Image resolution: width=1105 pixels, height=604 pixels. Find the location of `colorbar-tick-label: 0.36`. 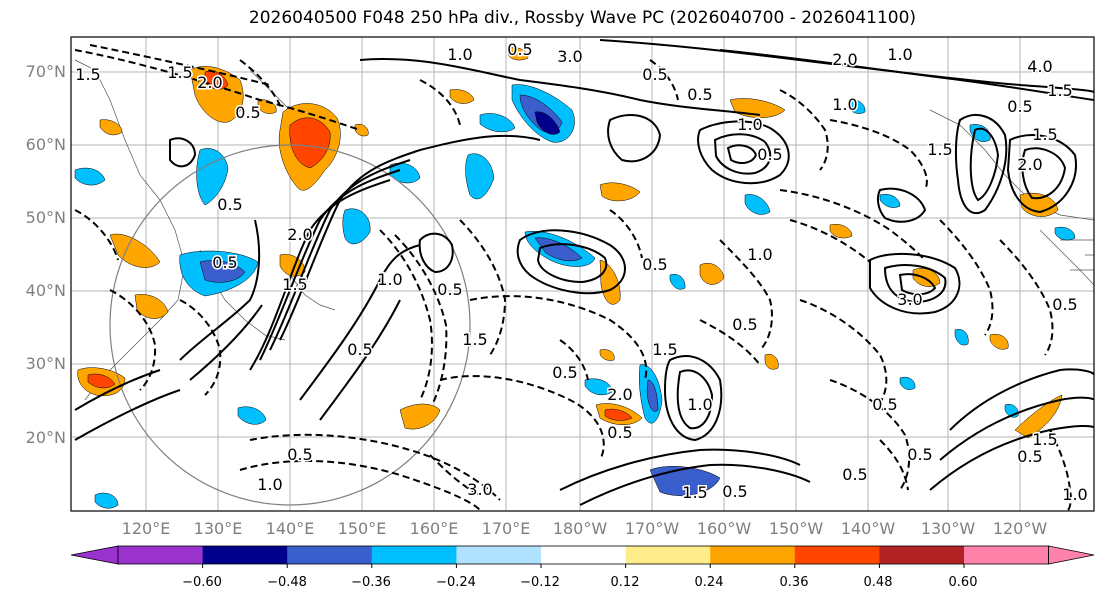

colorbar-tick-label: 0.36 is located at coordinates (794, 582).